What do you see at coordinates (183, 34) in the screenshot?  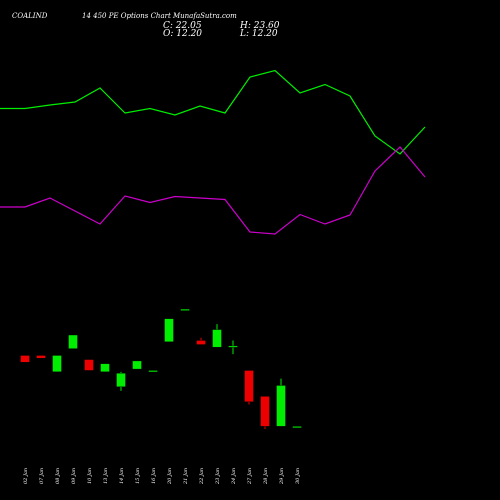 I see `ohlc-open: O: 12.20` at bounding box center [183, 34].